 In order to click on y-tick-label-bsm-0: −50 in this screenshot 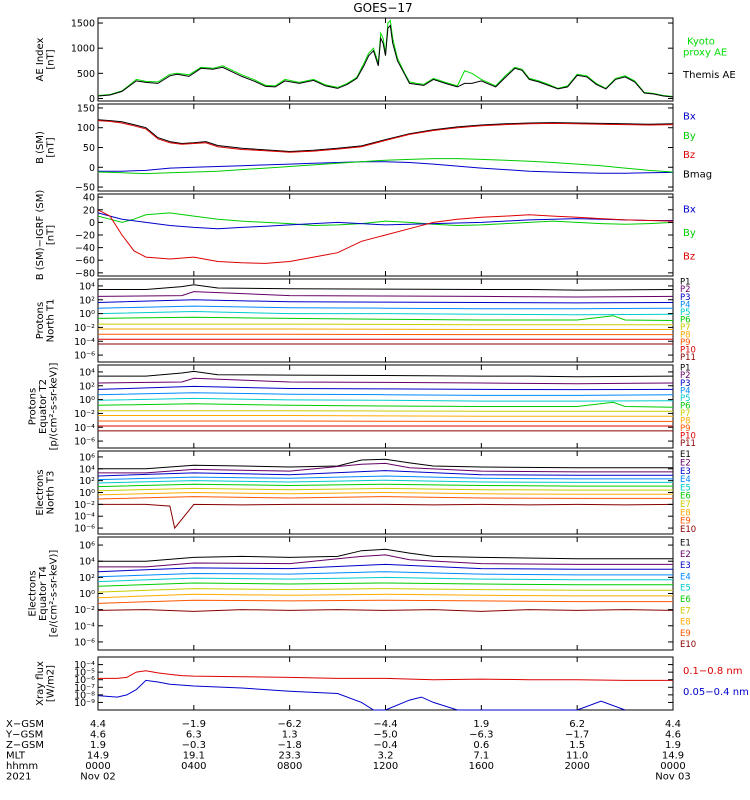, I will do `click(85, 188)`.